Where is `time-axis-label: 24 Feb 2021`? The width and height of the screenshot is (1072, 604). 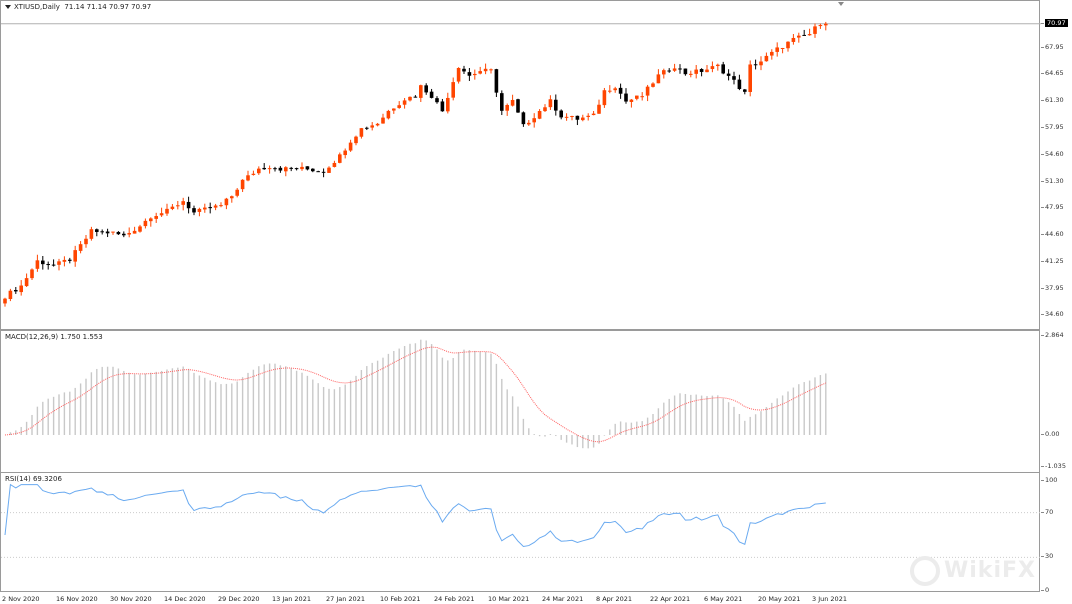 time-axis-label: 24 Feb 2021 is located at coordinates (454, 599).